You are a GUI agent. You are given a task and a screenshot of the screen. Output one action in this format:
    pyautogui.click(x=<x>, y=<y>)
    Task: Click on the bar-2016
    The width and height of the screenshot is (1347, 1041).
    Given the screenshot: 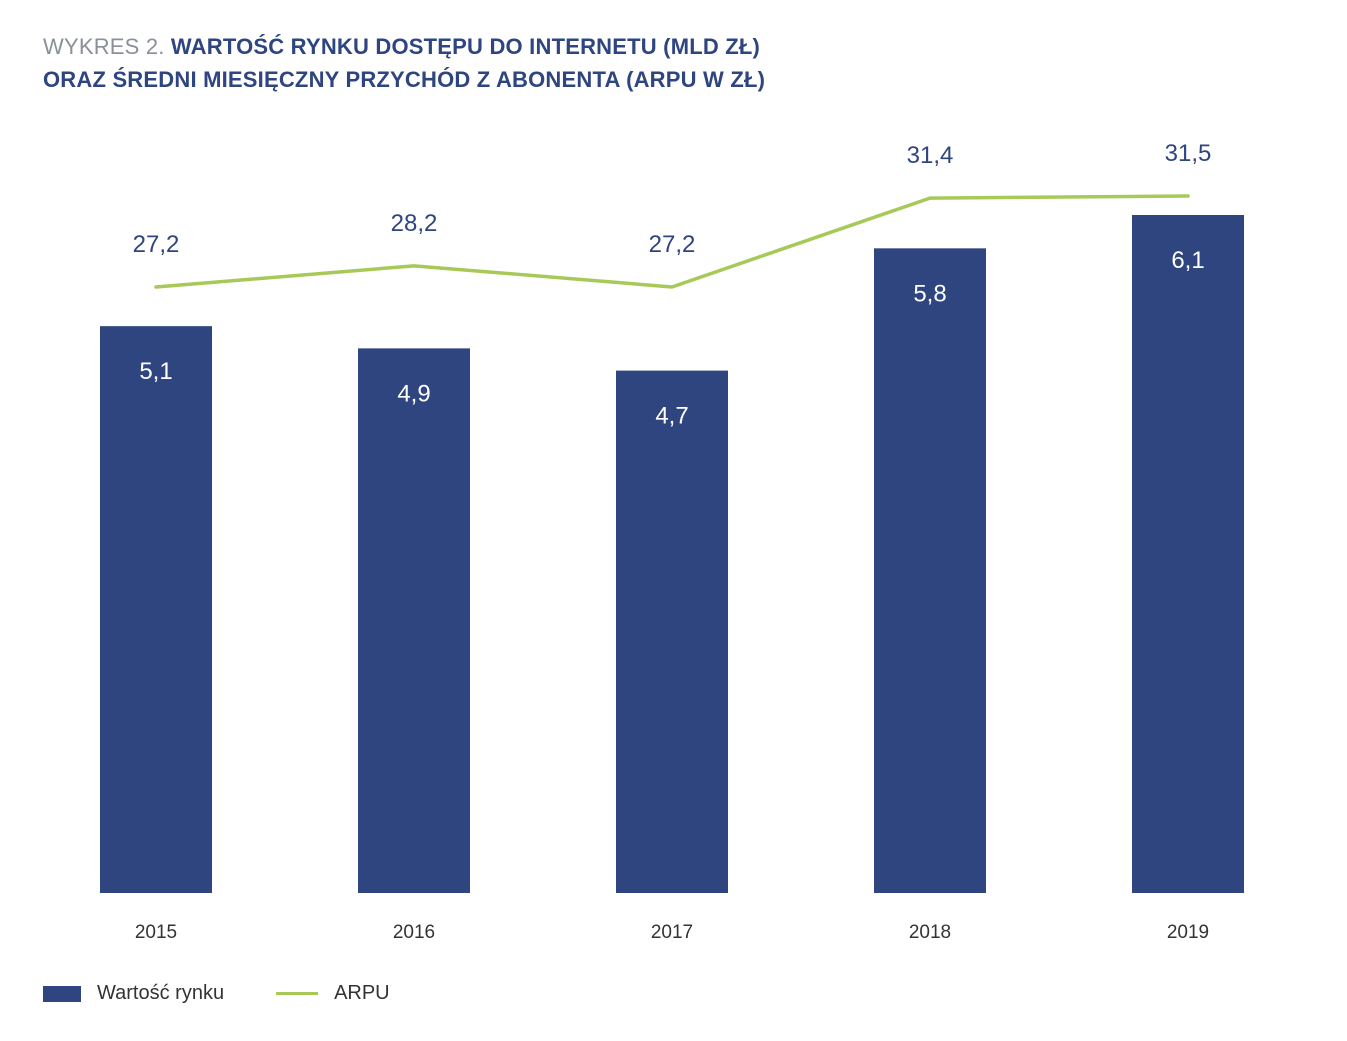 What is the action you would take?
    pyautogui.click(x=414, y=620)
    